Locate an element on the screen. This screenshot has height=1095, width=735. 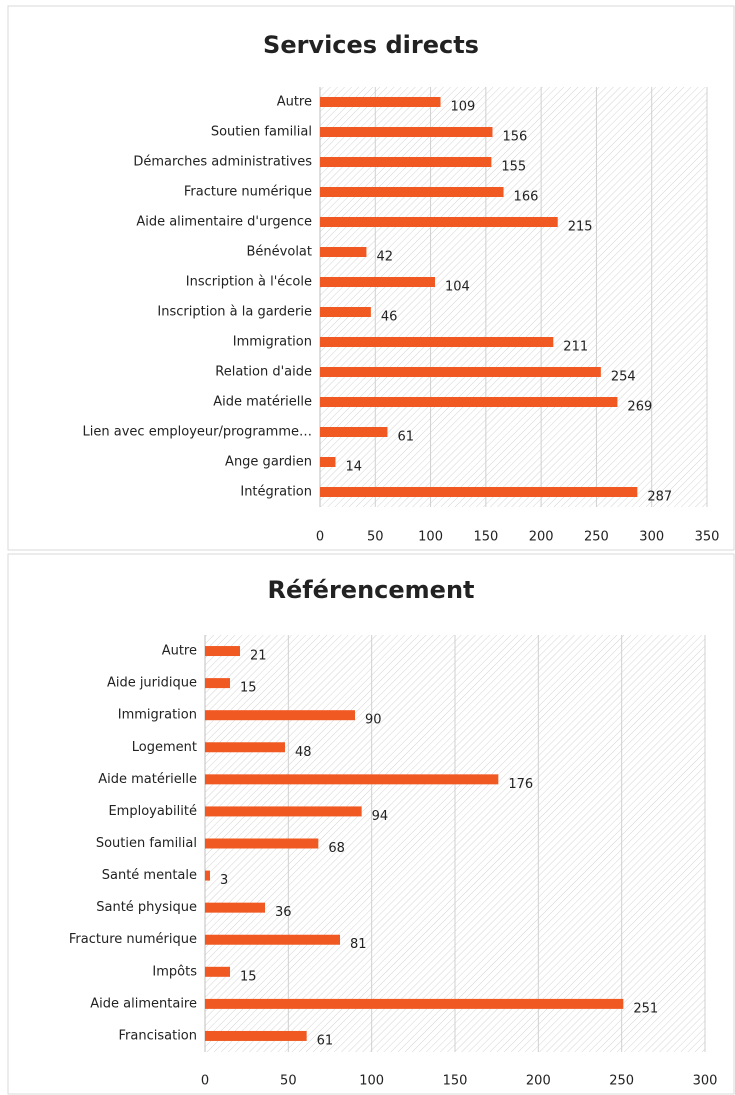
y-tick-label: Inscription à la garderie is located at coordinates (234, 312).